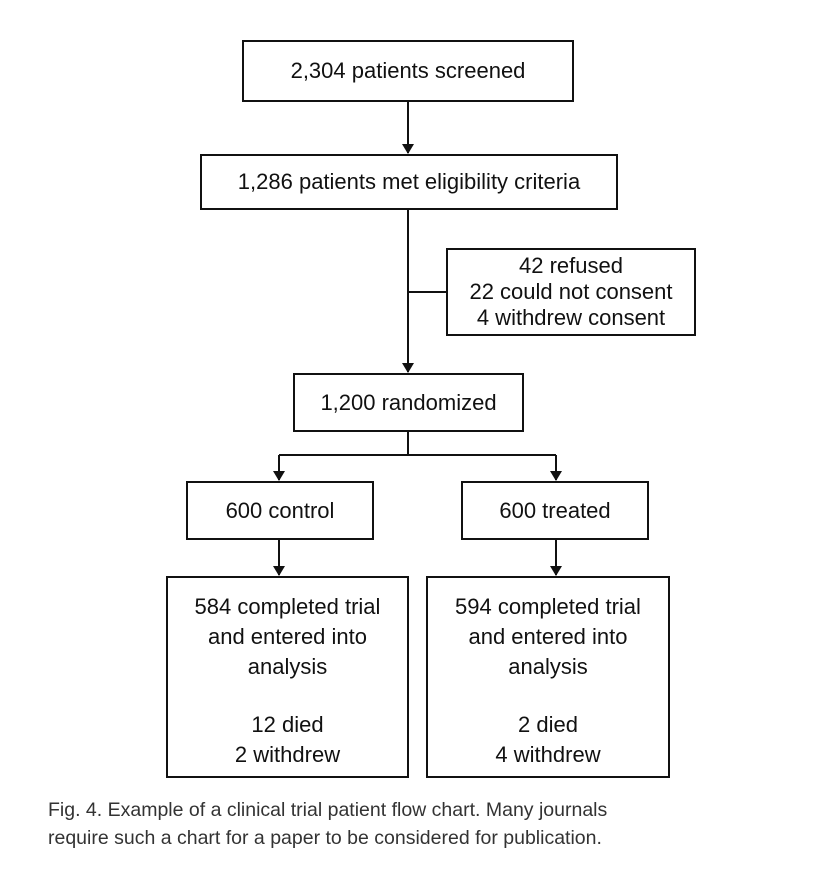 Image resolution: width=837 pixels, height=894 pixels. I want to click on treated-box: 600 treated, so click(555, 510).